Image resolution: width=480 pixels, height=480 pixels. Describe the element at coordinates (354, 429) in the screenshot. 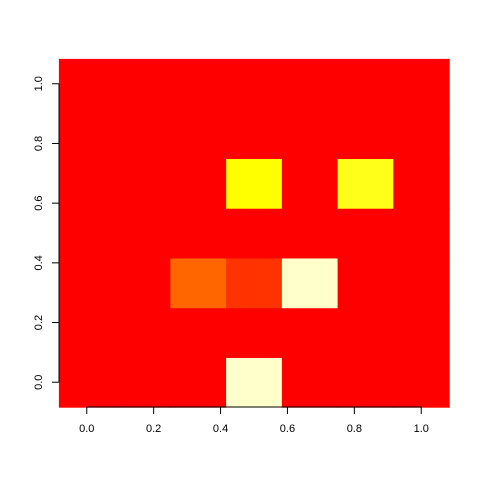

I see `x-tick-label: 0.8` at that location.